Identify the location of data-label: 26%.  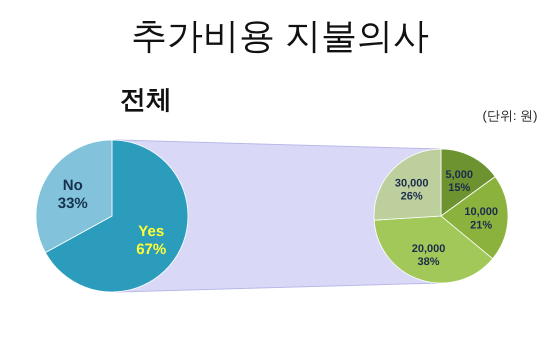
(411, 196).